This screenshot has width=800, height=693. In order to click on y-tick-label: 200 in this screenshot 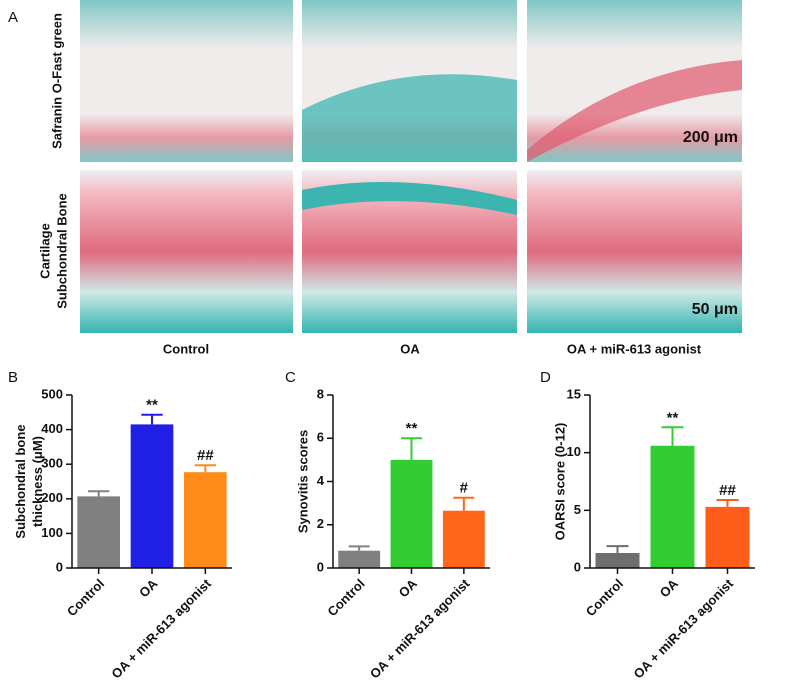, I will do `click(52, 497)`.